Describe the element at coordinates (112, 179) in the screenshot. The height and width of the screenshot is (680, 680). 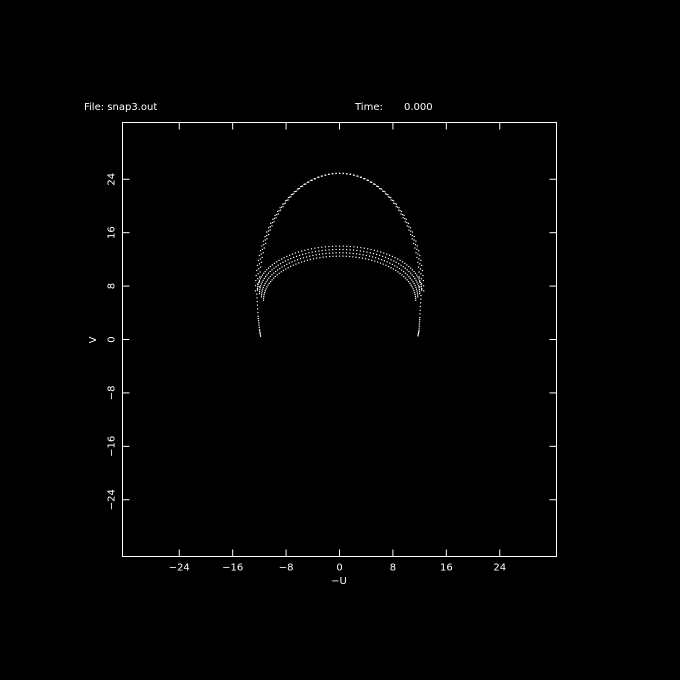
I see `y-tick-label: 24` at that location.